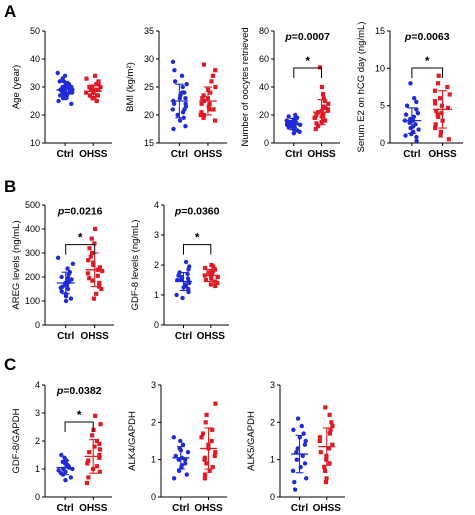 The height and width of the screenshot is (515, 475). I want to click on y-tick-label: 4, so click(156, 205).